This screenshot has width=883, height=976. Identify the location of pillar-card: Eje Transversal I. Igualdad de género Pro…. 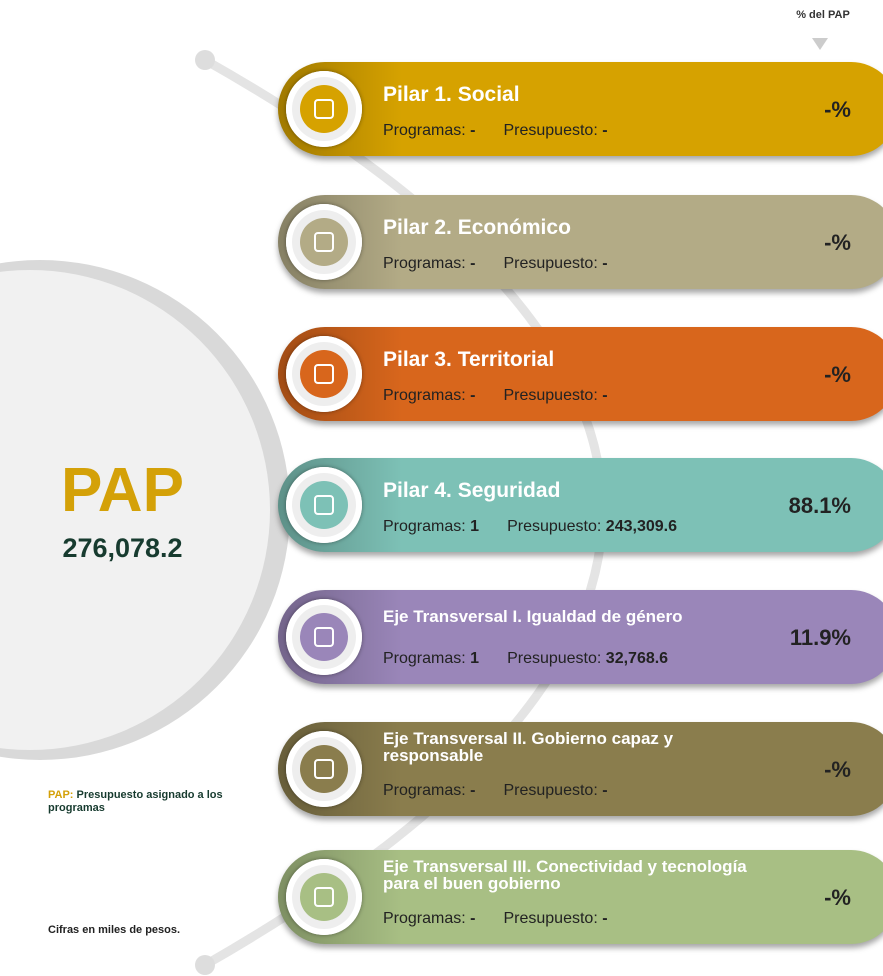
(580, 637).